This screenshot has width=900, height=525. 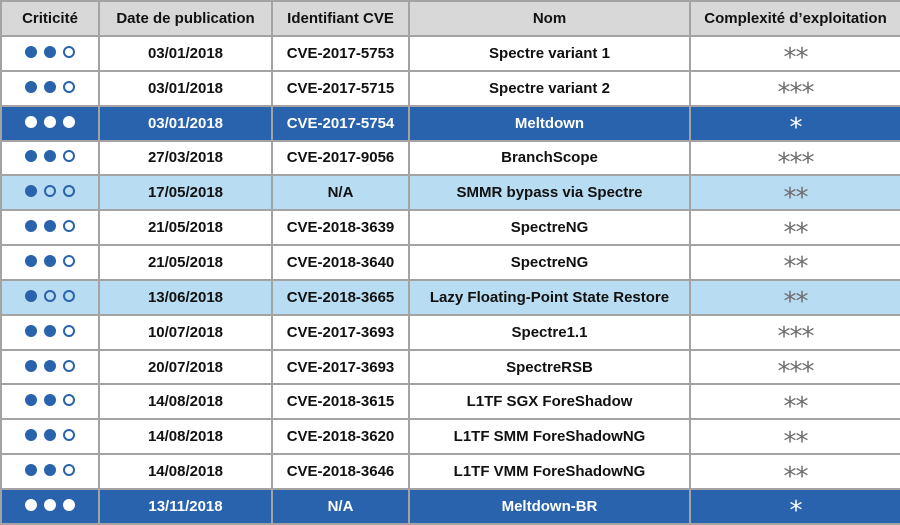 I want to click on table-row: 20/07/2018 CVE-2017-3693 SpectreRSB ***, so click(x=450, y=367).